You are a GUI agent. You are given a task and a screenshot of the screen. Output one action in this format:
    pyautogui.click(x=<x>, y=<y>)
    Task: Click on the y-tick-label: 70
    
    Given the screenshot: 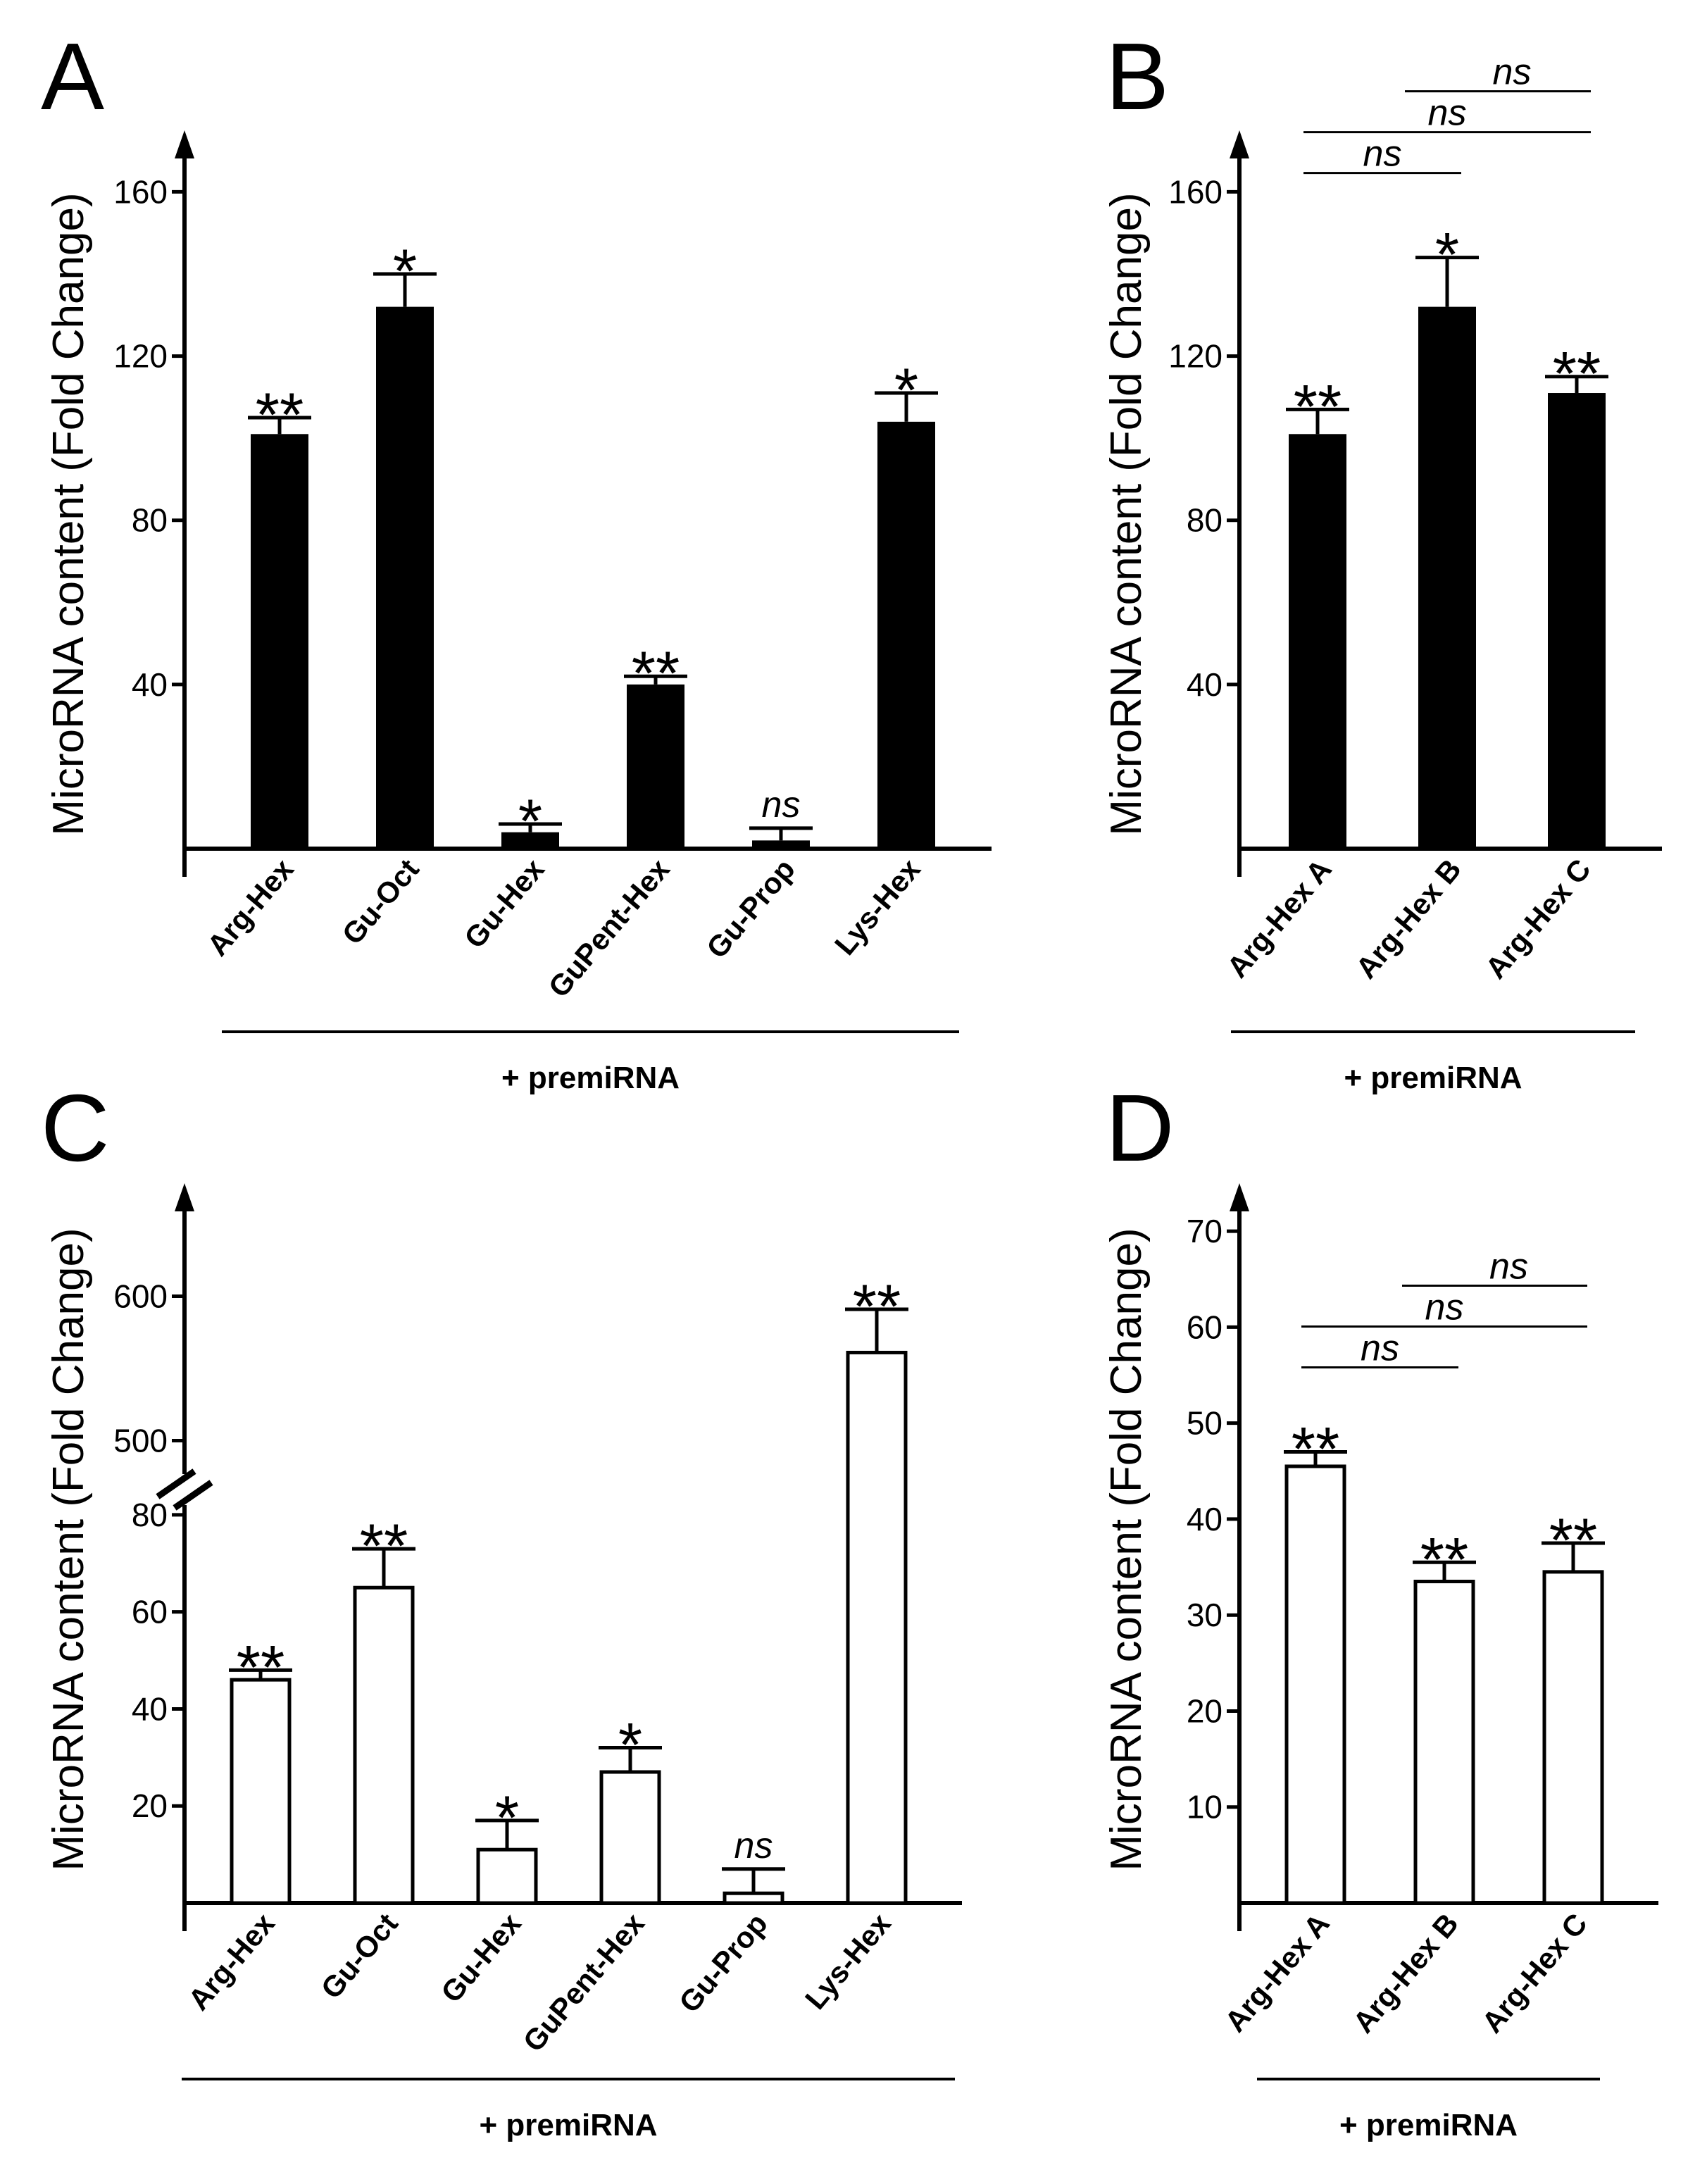 What is the action you would take?
    pyautogui.click(x=1205, y=1231)
    